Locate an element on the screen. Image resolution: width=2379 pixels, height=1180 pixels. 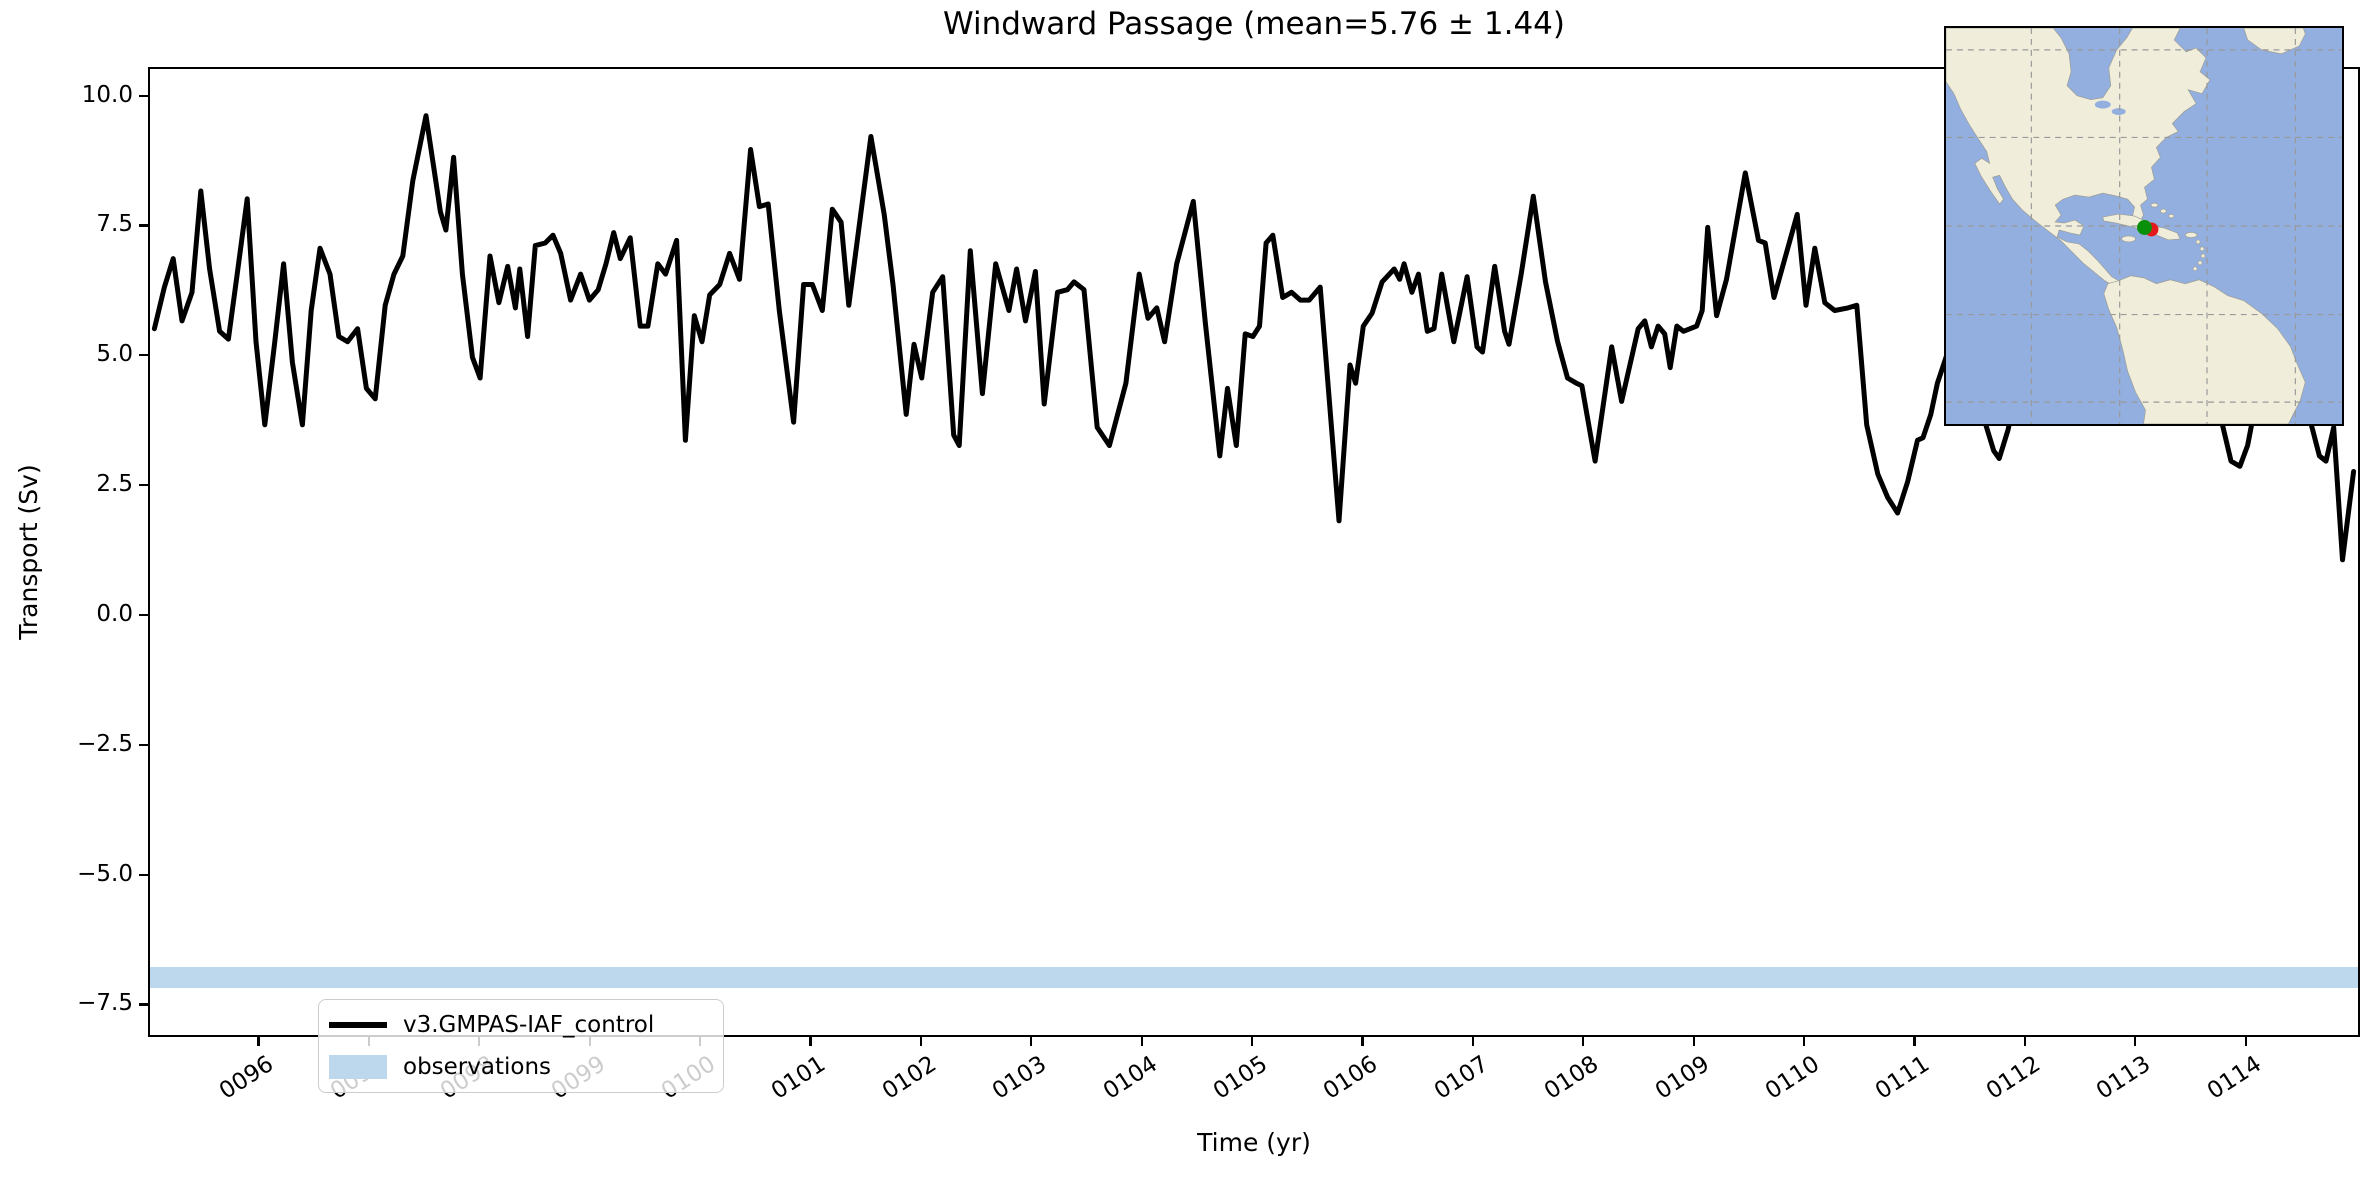
north-america-landmass is located at coordinates (2078, 158).